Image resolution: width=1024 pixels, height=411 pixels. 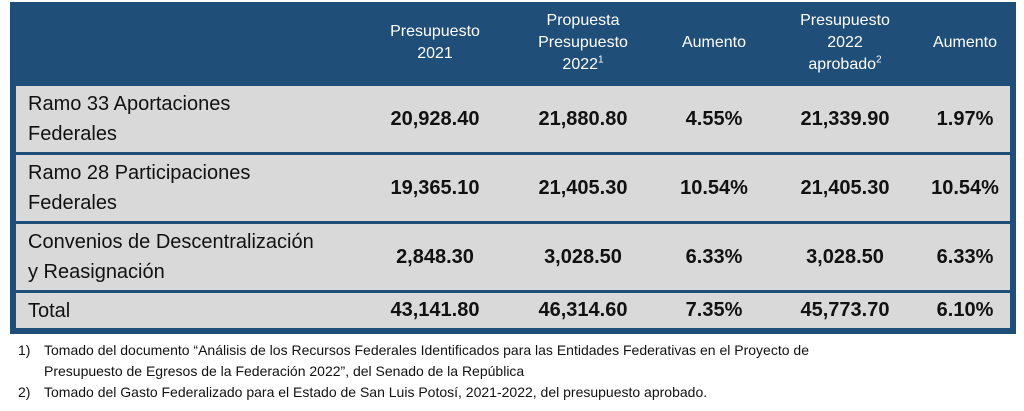 What do you see at coordinates (845, 187) in the screenshot?
I see `cell-aprobado-2022: 21,405.30` at bounding box center [845, 187].